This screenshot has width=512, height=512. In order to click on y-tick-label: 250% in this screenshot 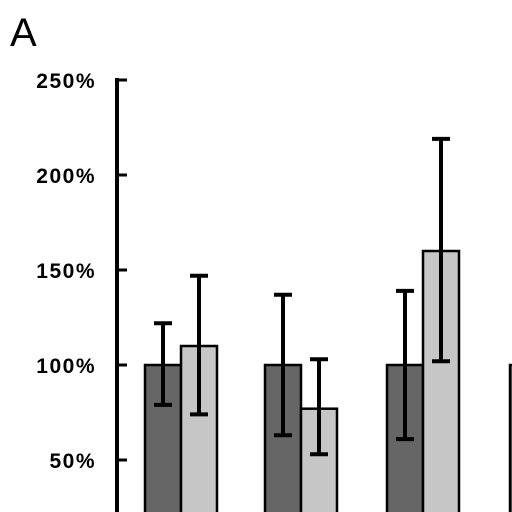, I will do `click(66, 81)`.